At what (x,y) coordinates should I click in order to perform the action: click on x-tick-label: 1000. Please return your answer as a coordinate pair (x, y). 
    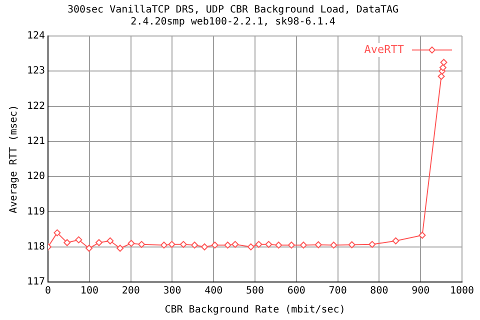
    Looking at the image, I should click on (462, 291).